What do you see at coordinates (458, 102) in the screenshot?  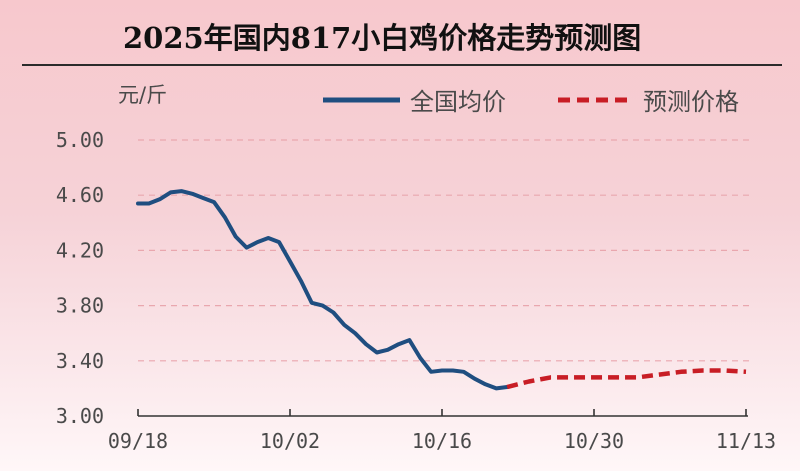 I see `legend-label-actual: 全国均价` at bounding box center [458, 102].